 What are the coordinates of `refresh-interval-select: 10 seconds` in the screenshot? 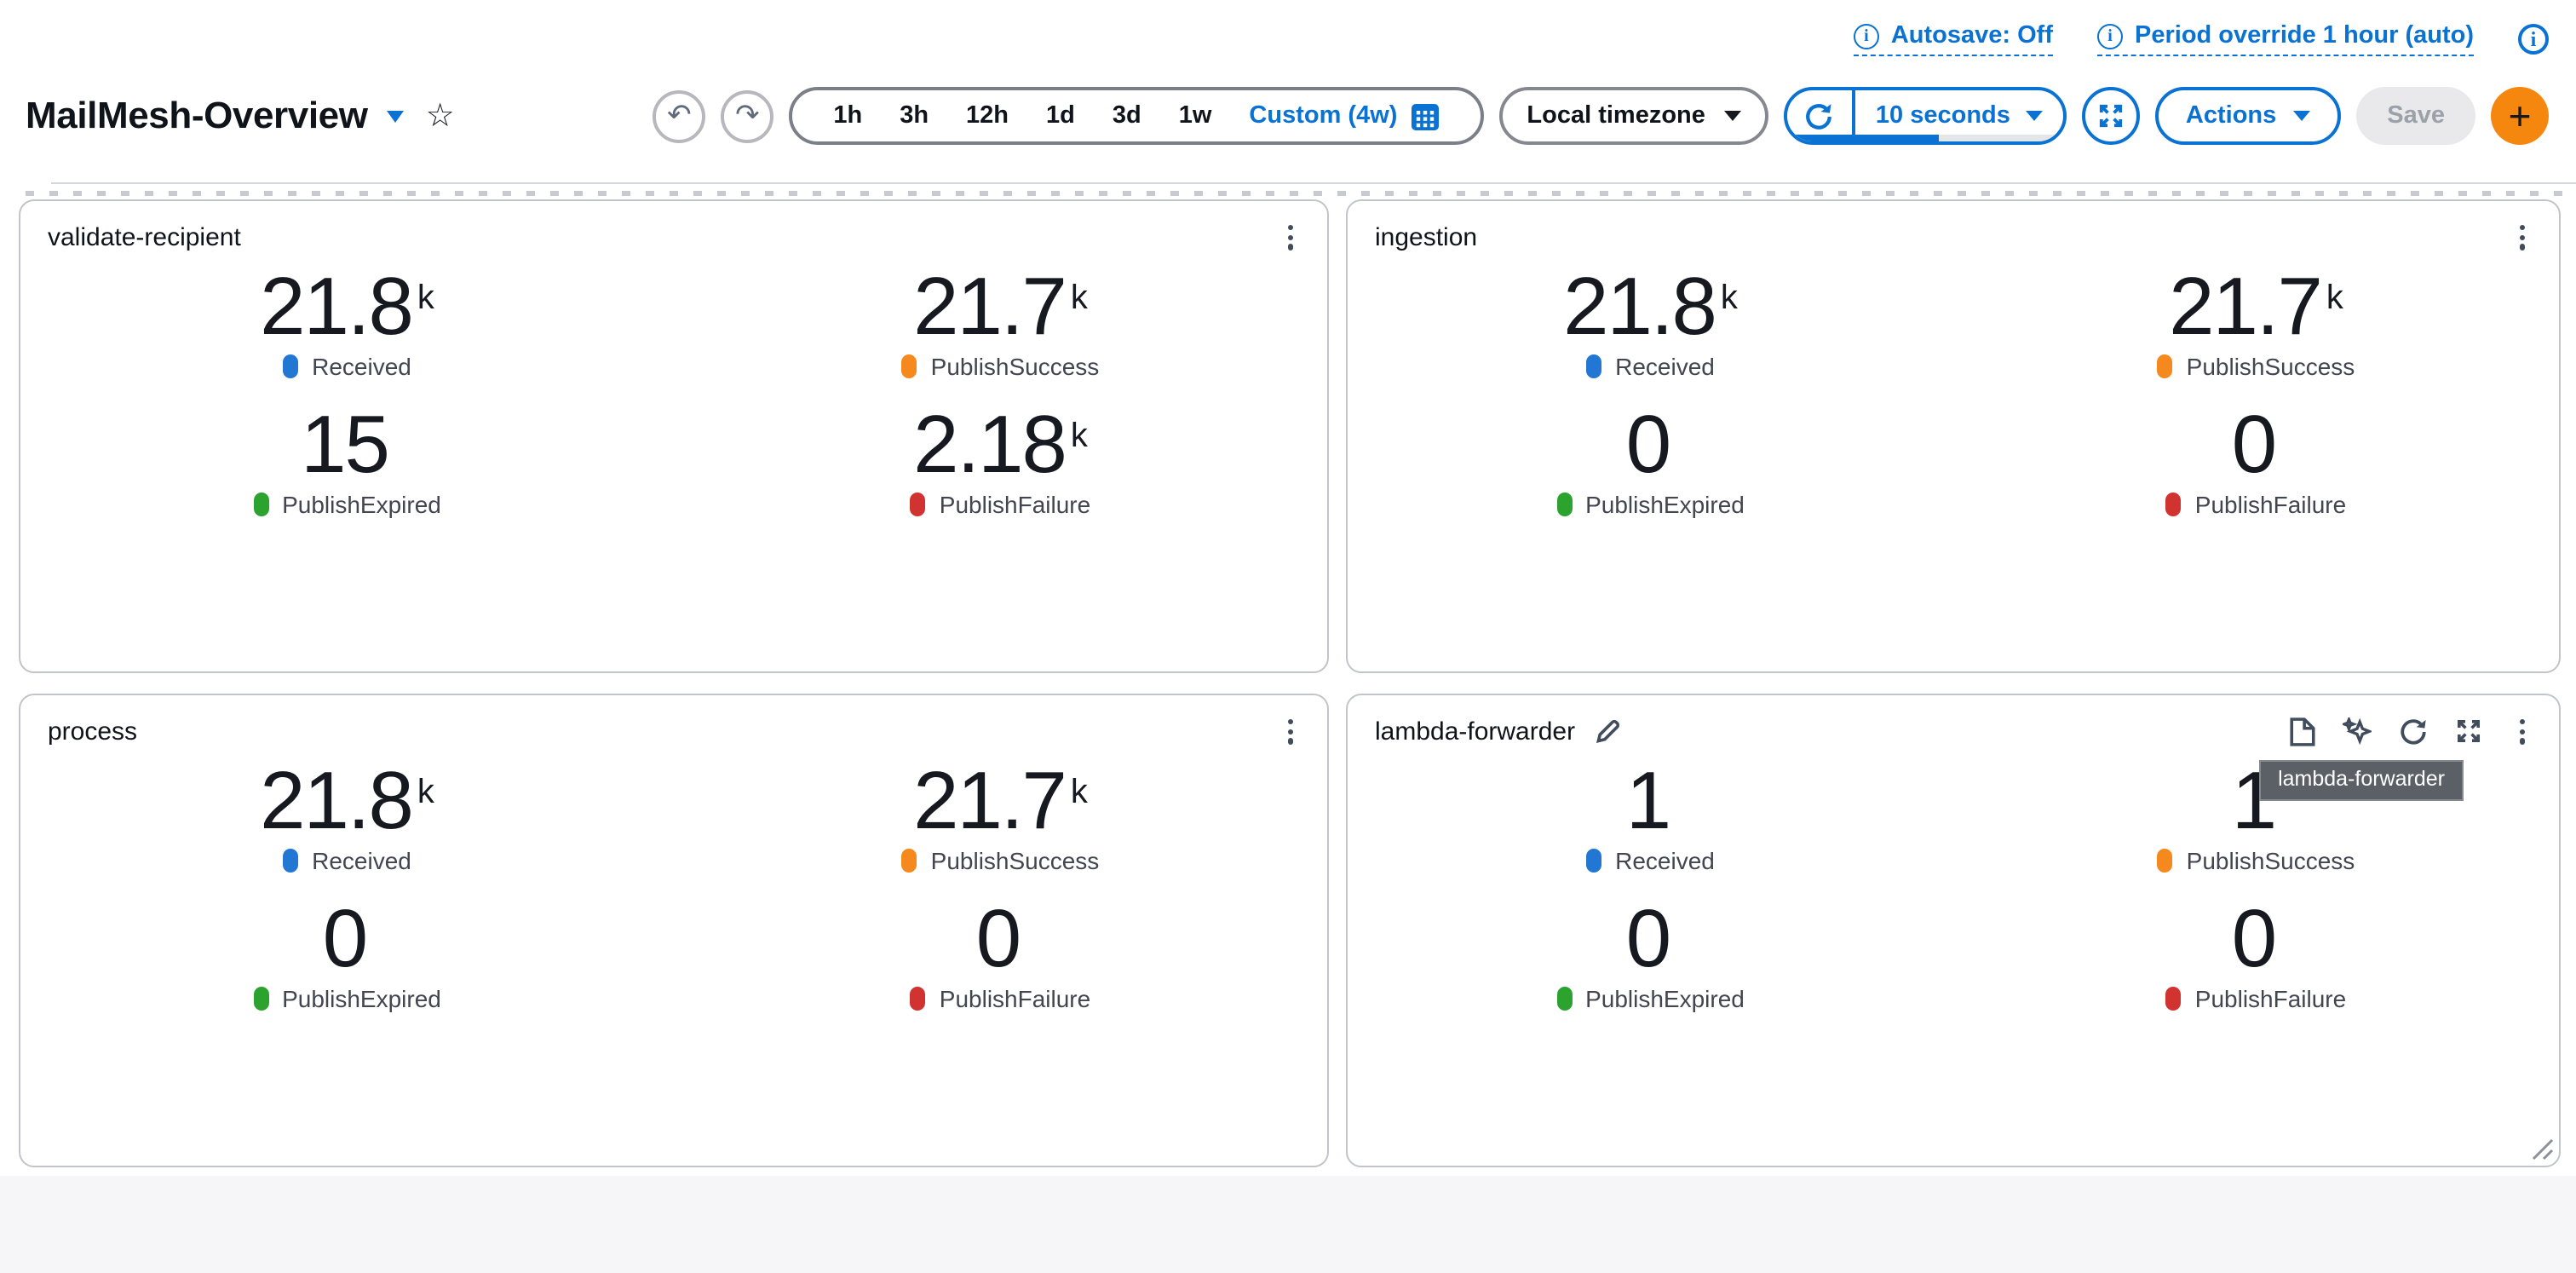 It's located at (1959, 115).